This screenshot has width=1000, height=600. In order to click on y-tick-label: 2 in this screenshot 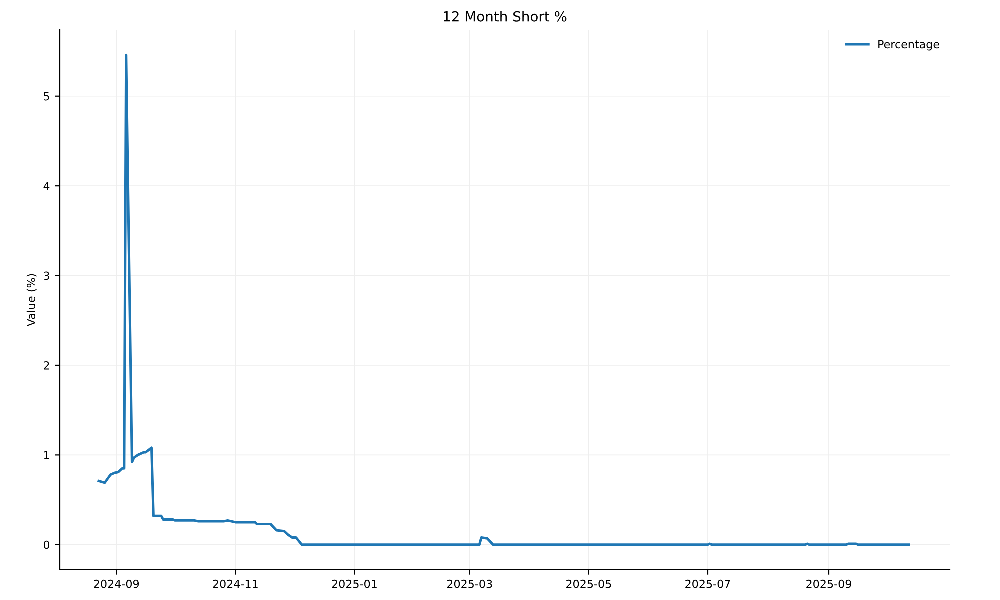, I will do `click(47, 365)`.